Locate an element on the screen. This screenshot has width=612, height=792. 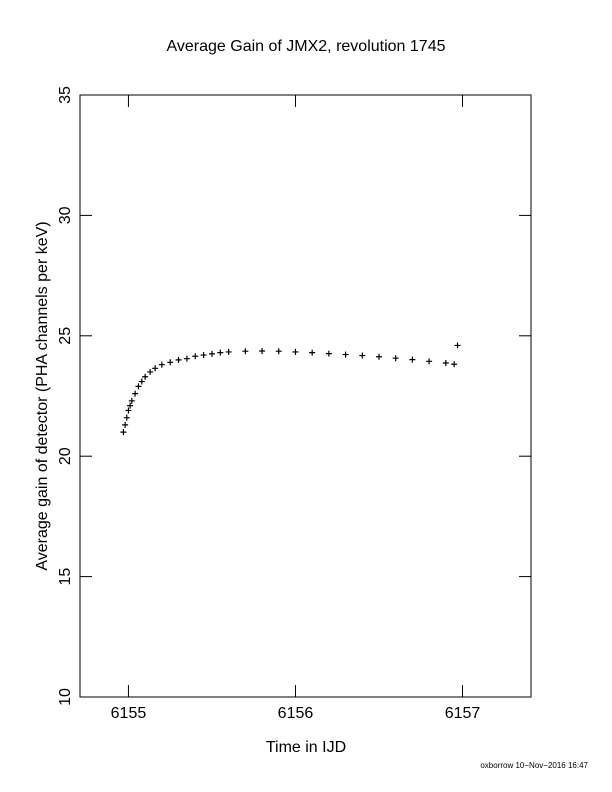
footer: oxborrow 10−Nov−2016 16:47 is located at coordinates (534, 765).